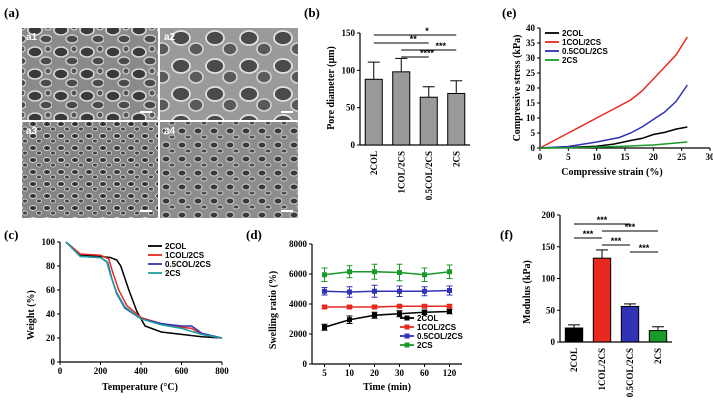 The height and width of the screenshot is (401, 713). What do you see at coordinates (175, 246) in the screenshot?
I see `c-legend-label: 2COL` at bounding box center [175, 246].